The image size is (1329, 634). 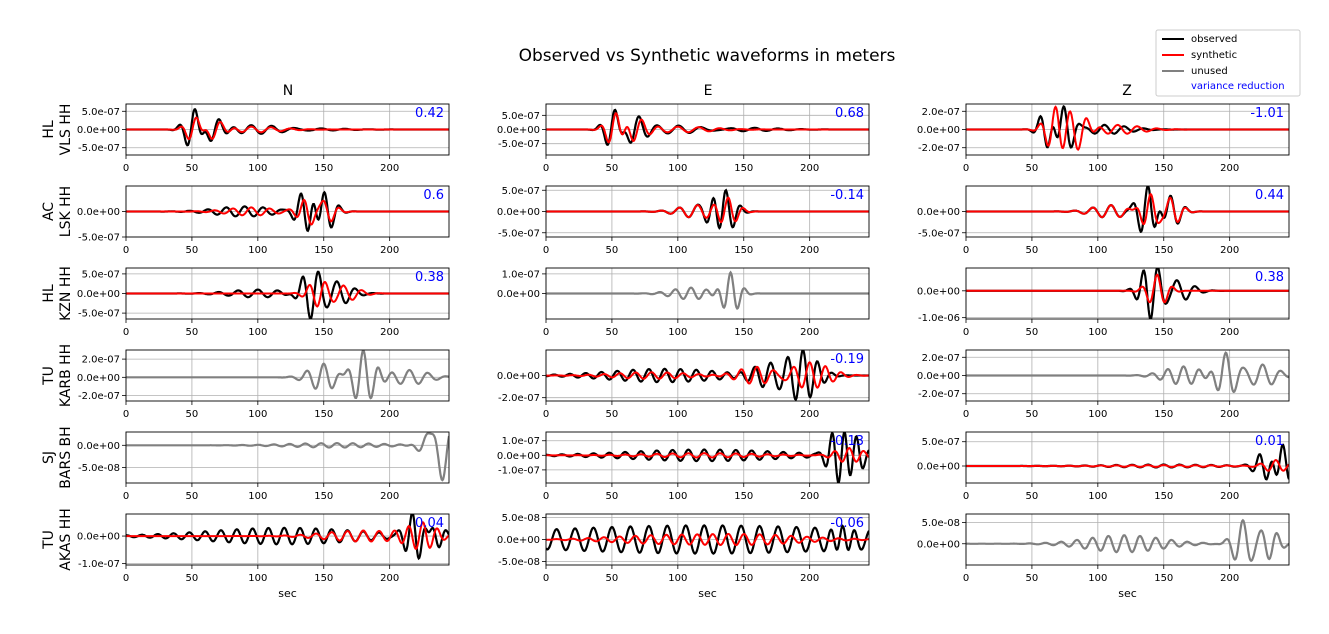 What do you see at coordinates (433, 195) in the screenshot?
I see `station-lsk-n-variance-reduction: 0.6` at bounding box center [433, 195].